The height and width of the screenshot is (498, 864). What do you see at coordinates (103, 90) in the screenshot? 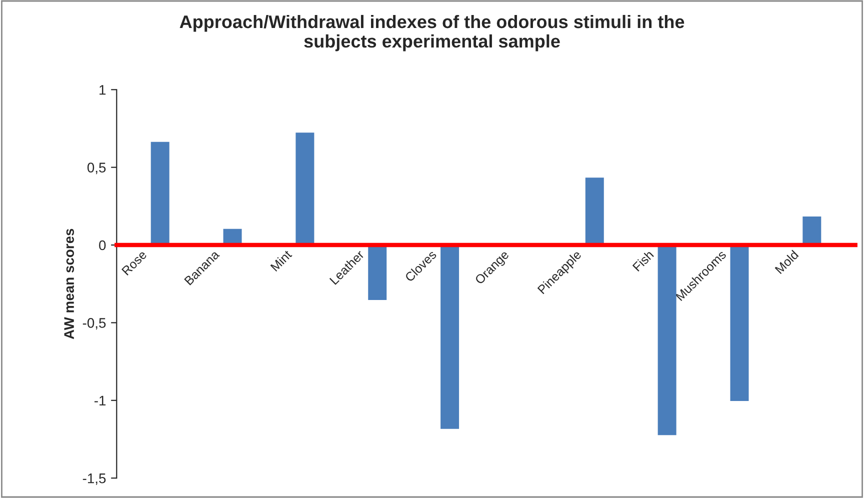
I see `y-tick-label: 1` at bounding box center [103, 90].